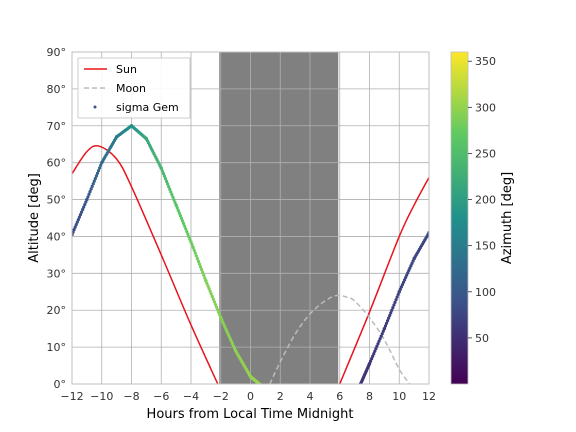 This screenshot has width=576, height=432. What do you see at coordinates (507, 218) in the screenshot?
I see `colorbar-label: Azimuth [deg]` at bounding box center [507, 218].